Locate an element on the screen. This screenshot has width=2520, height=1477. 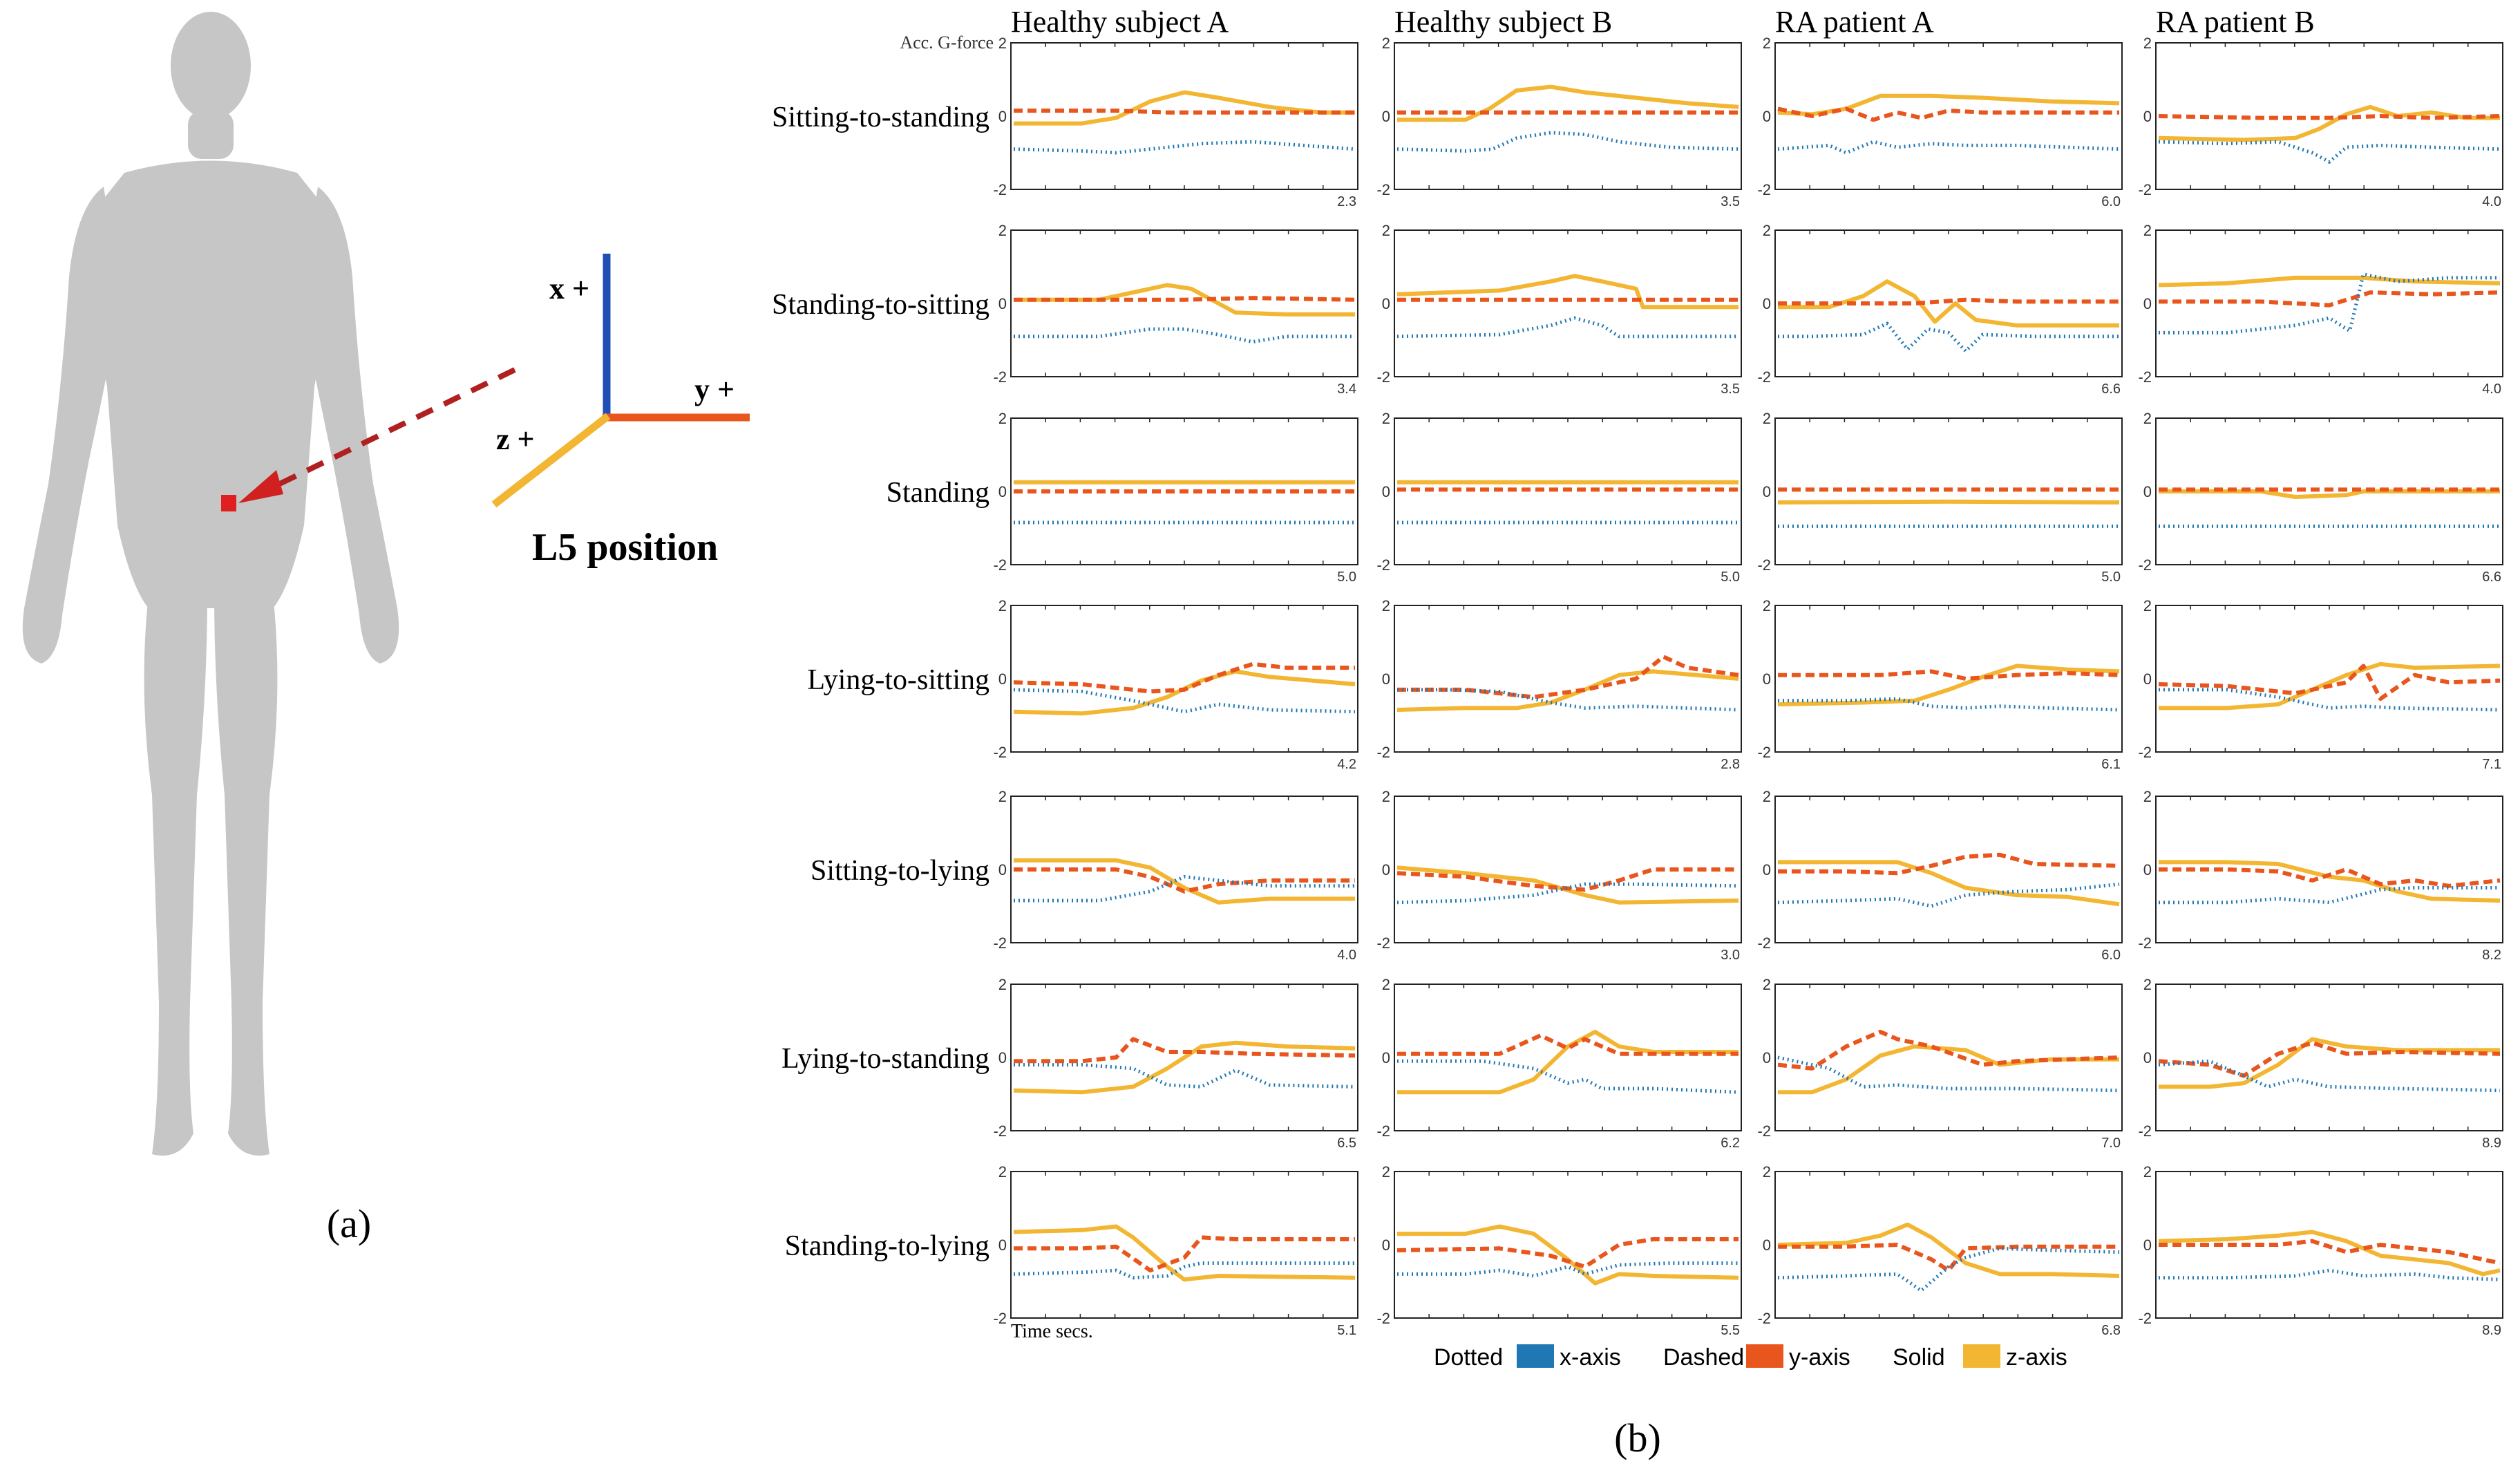
row-label: Standing-to-lying is located at coordinates (887, 1246).